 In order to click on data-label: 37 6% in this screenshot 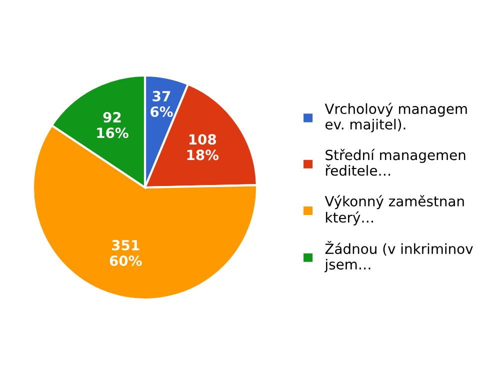, I will do `click(161, 103)`.